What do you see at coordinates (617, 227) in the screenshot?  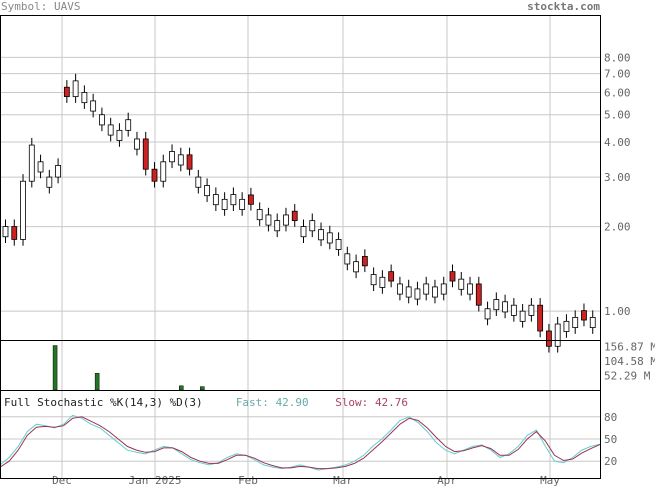 I see `y-tick-label: 2.00` at bounding box center [617, 227].